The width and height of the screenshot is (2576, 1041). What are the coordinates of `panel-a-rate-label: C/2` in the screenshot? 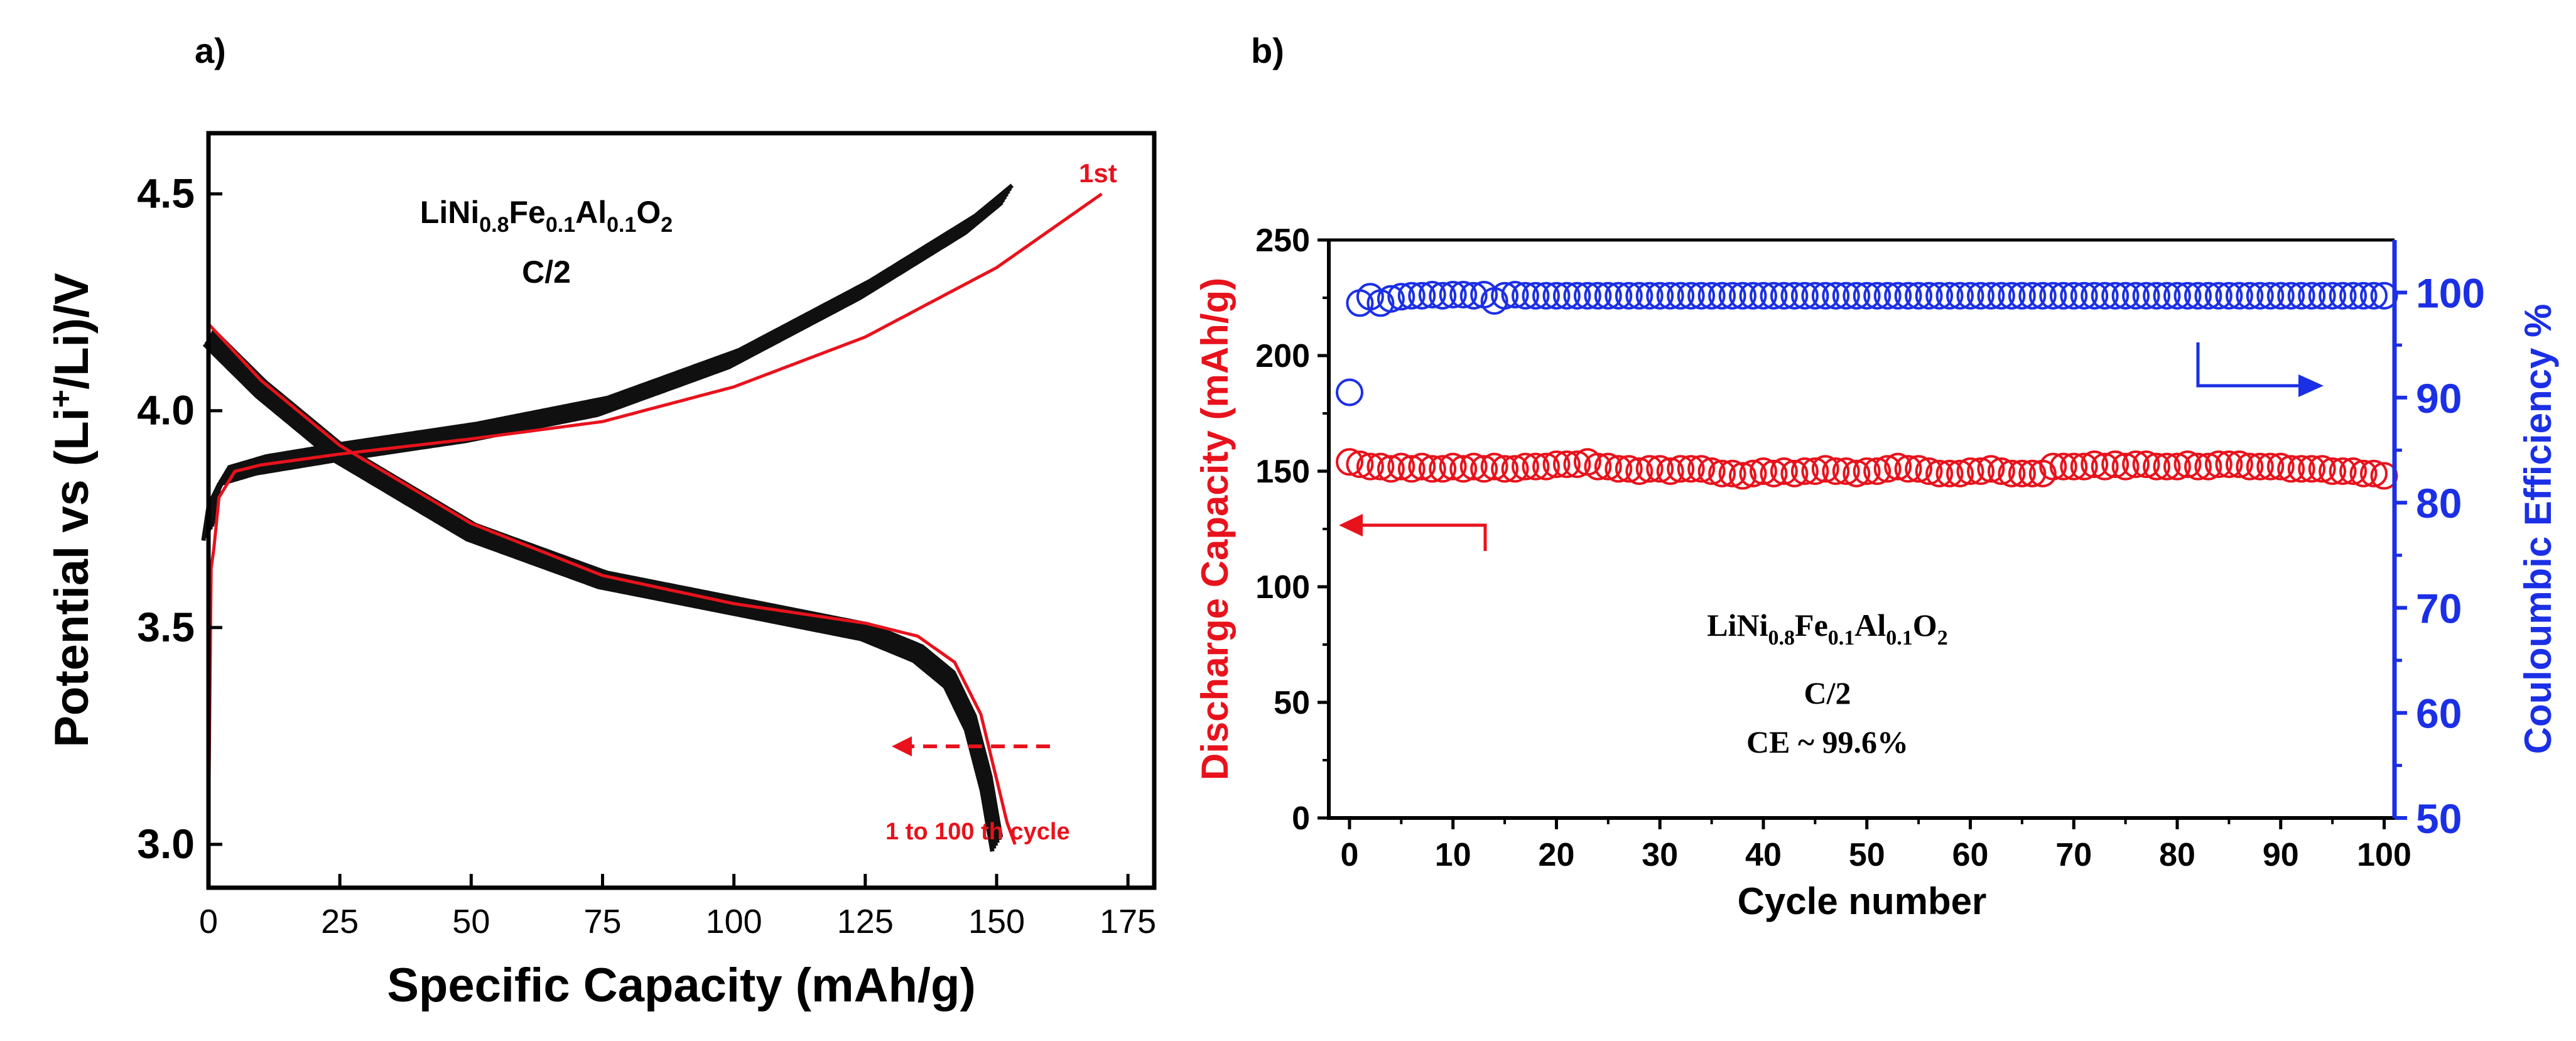 It's located at (546, 272).